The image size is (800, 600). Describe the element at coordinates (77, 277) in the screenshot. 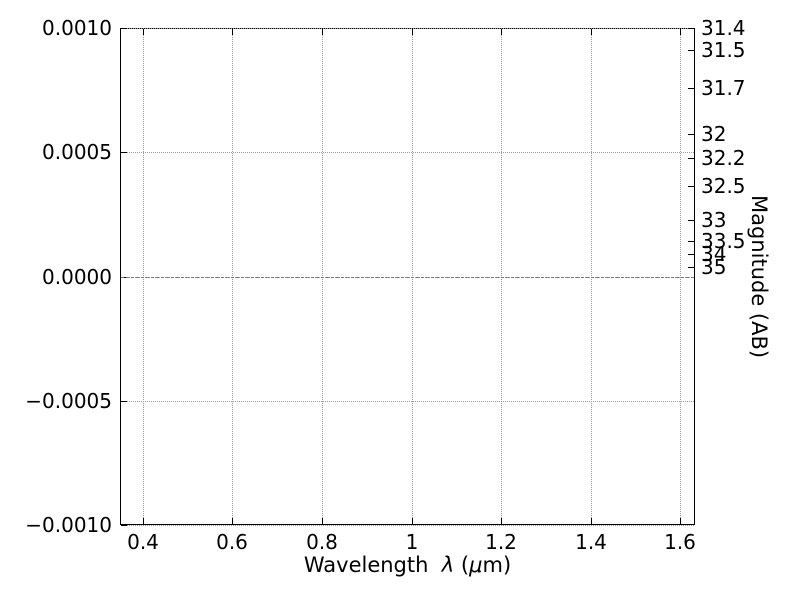

I see `y-tick-label-left: 0.0000` at that location.